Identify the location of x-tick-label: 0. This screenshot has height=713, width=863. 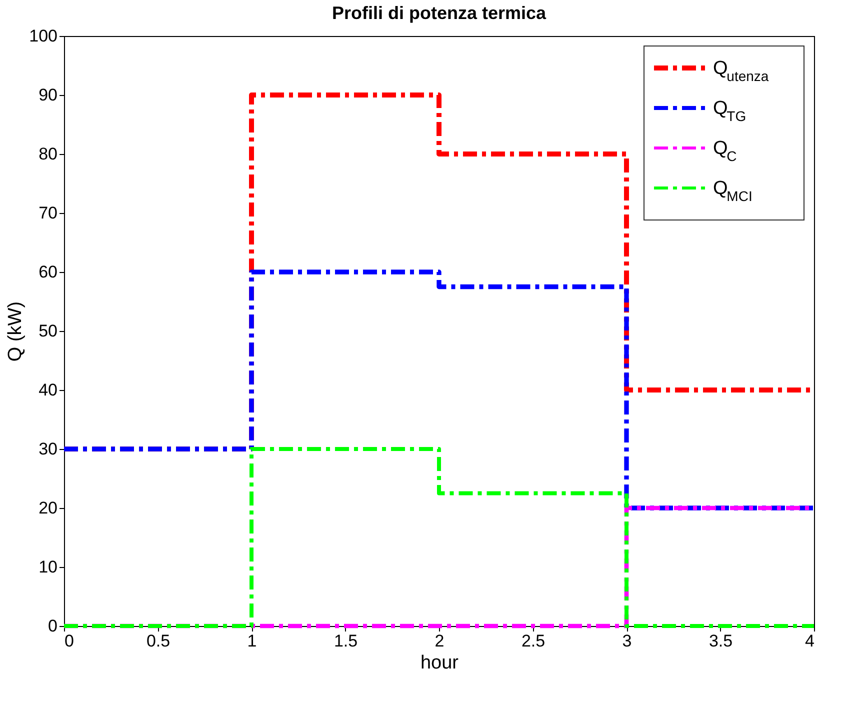
(69, 641).